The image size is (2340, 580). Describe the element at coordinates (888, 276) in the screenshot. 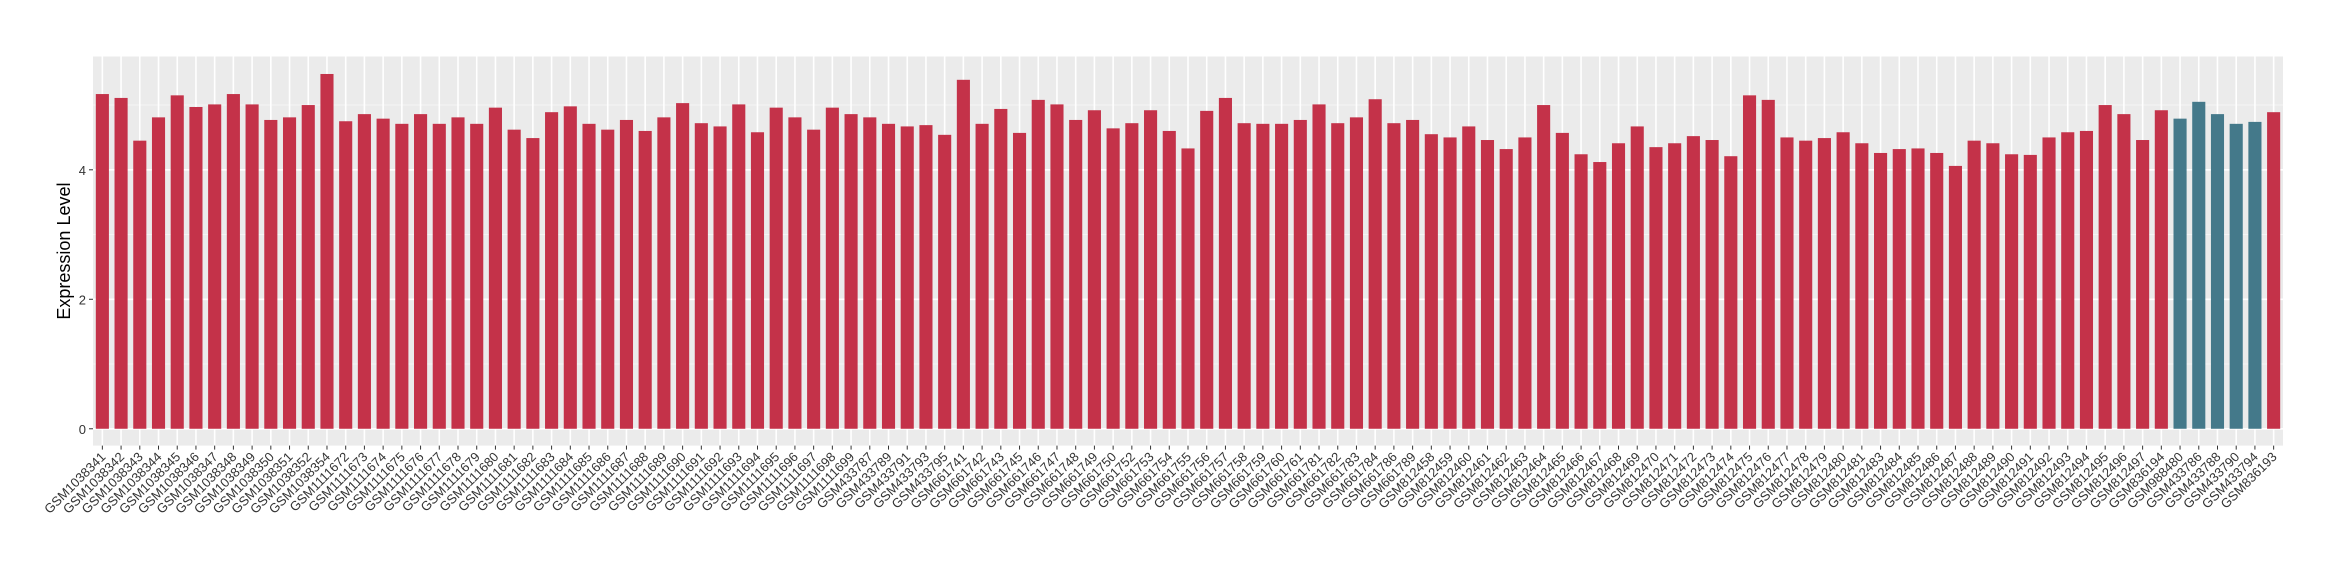

I see `bar-GSM433789` at that location.